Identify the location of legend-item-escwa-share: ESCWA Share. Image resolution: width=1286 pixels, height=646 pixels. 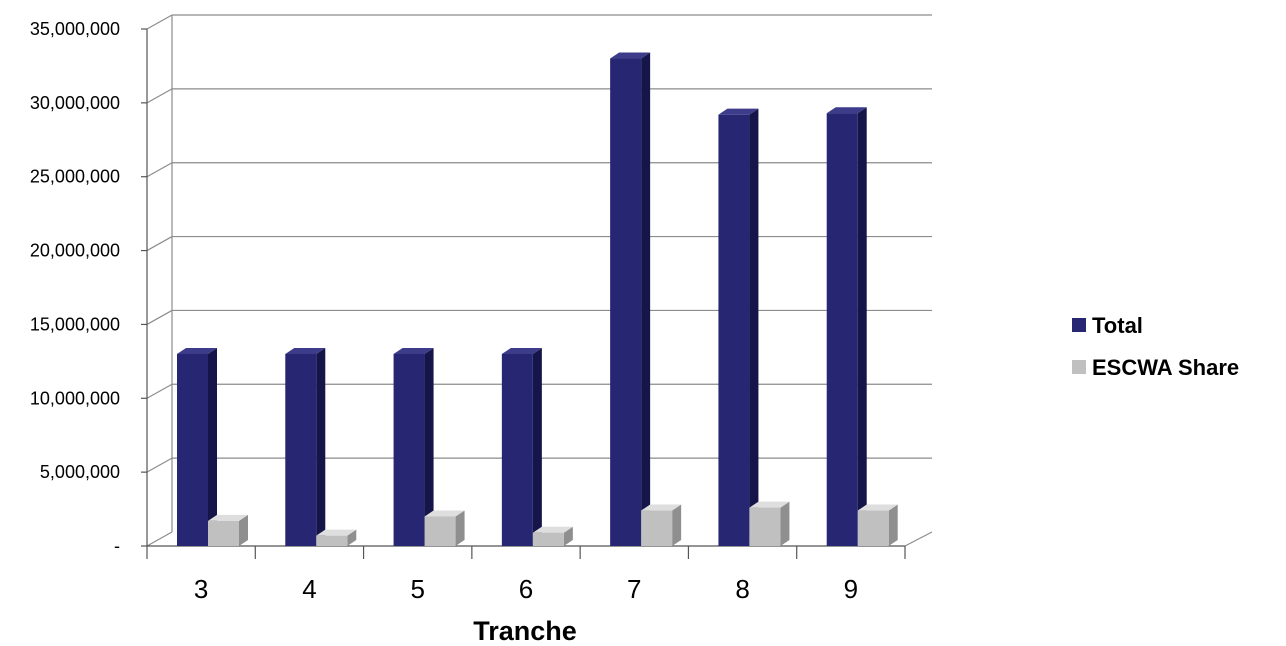
(1155, 367).